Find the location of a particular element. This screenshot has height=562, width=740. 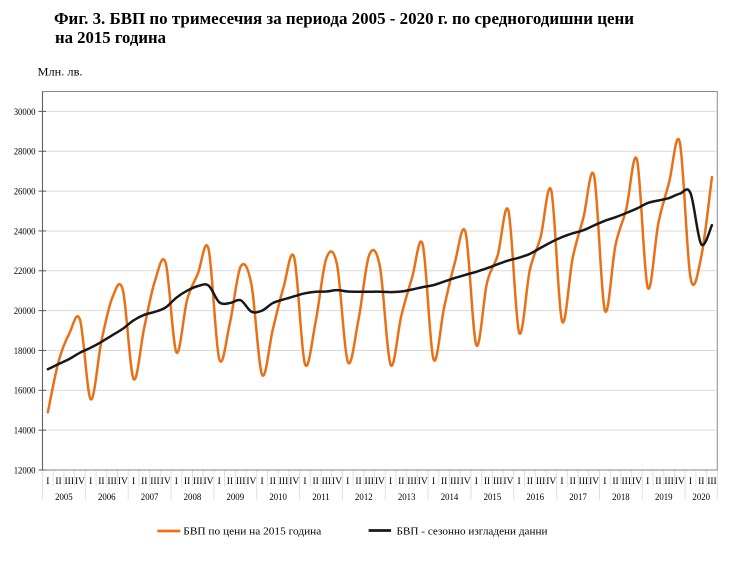

svg-text: 2020 is located at coordinates (701, 498).